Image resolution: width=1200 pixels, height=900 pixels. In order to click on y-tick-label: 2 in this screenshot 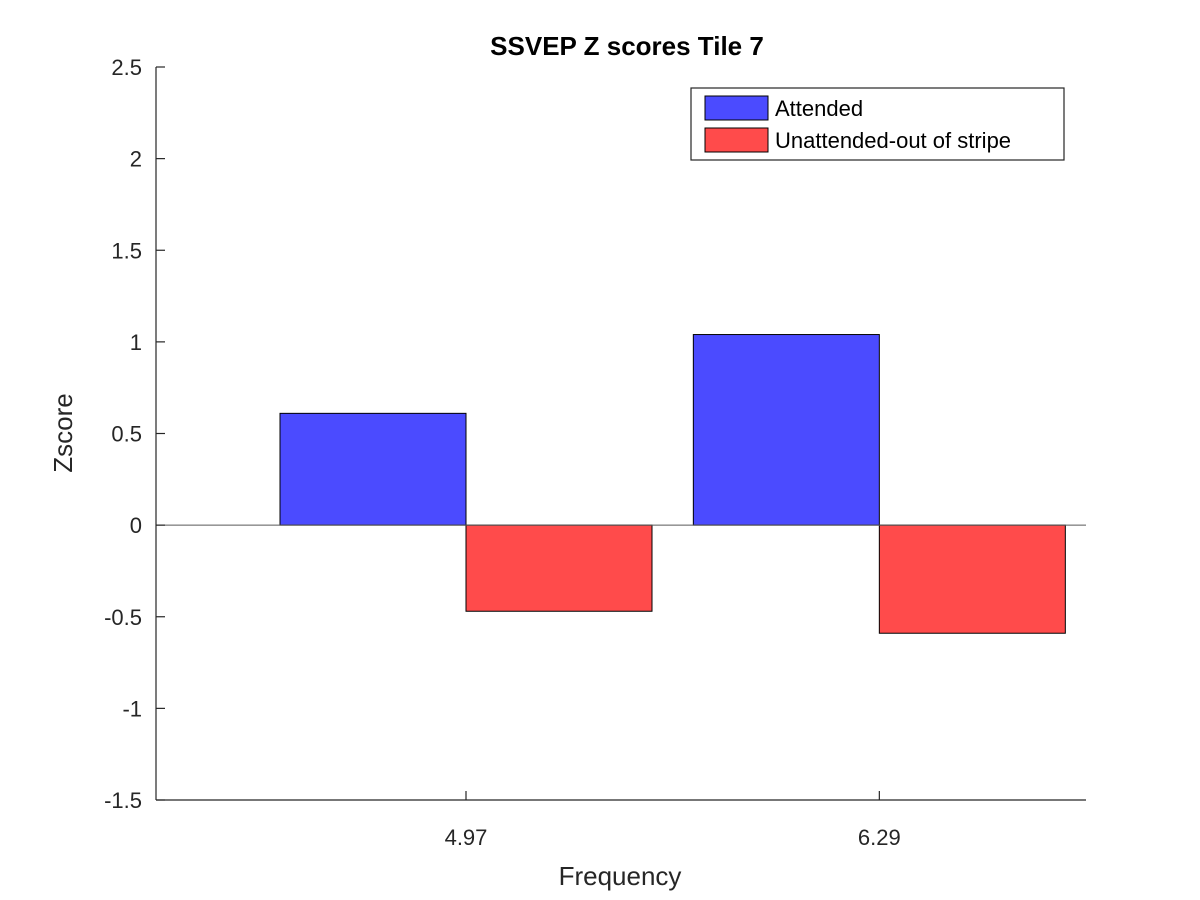, I will do `click(136, 159)`.